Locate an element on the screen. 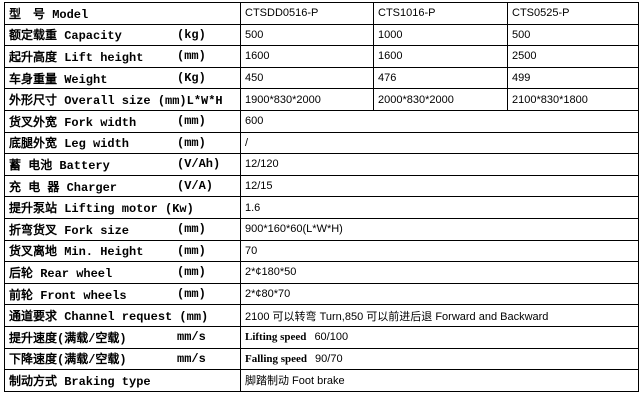 The width and height of the screenshot is (644, 403). value-caption: Lifting speed is located at coordinates (276, 337).